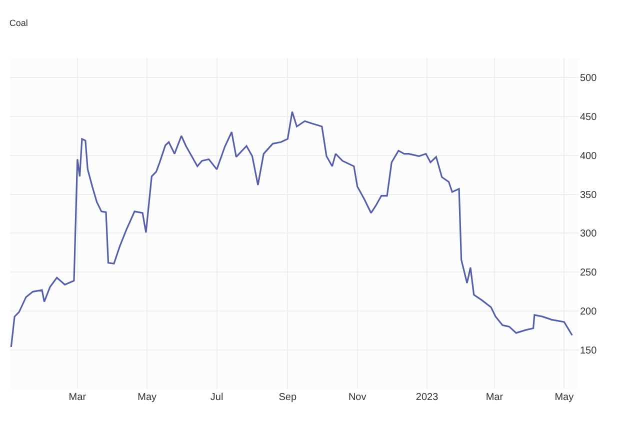 This screenshot has height=437, width=627. I want to click on x-tick-label: Jul, so click(217, 397).